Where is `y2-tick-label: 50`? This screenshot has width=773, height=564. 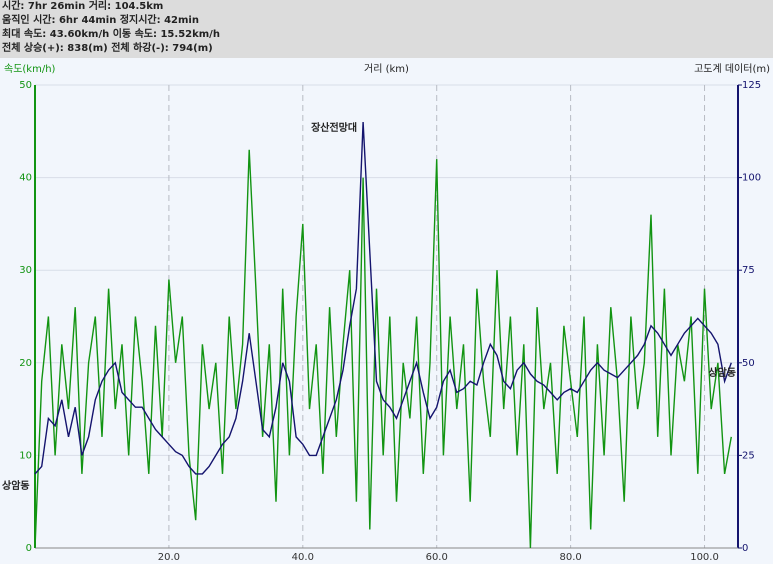
y2-tick-label: 50 is located at coordinates (748, 363).